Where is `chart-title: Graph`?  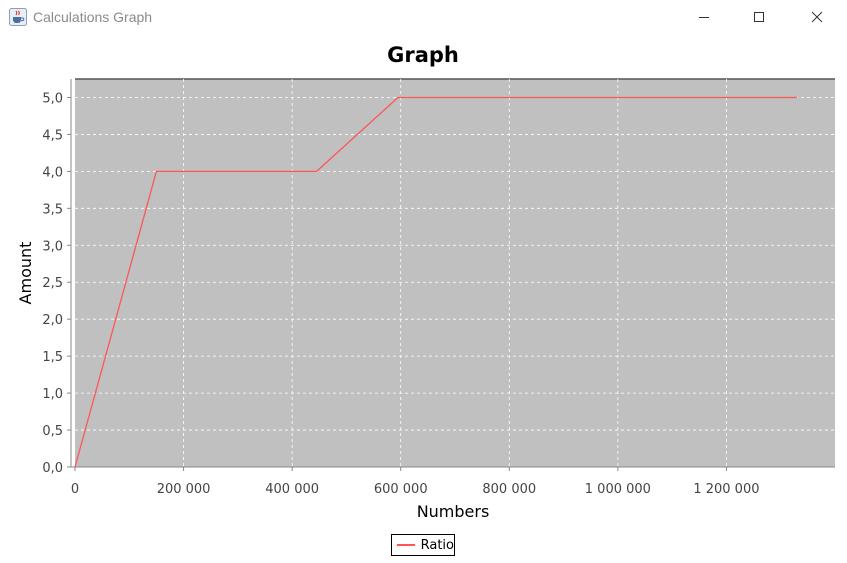 chart-title: Graph is located at coordinates (423, 55).